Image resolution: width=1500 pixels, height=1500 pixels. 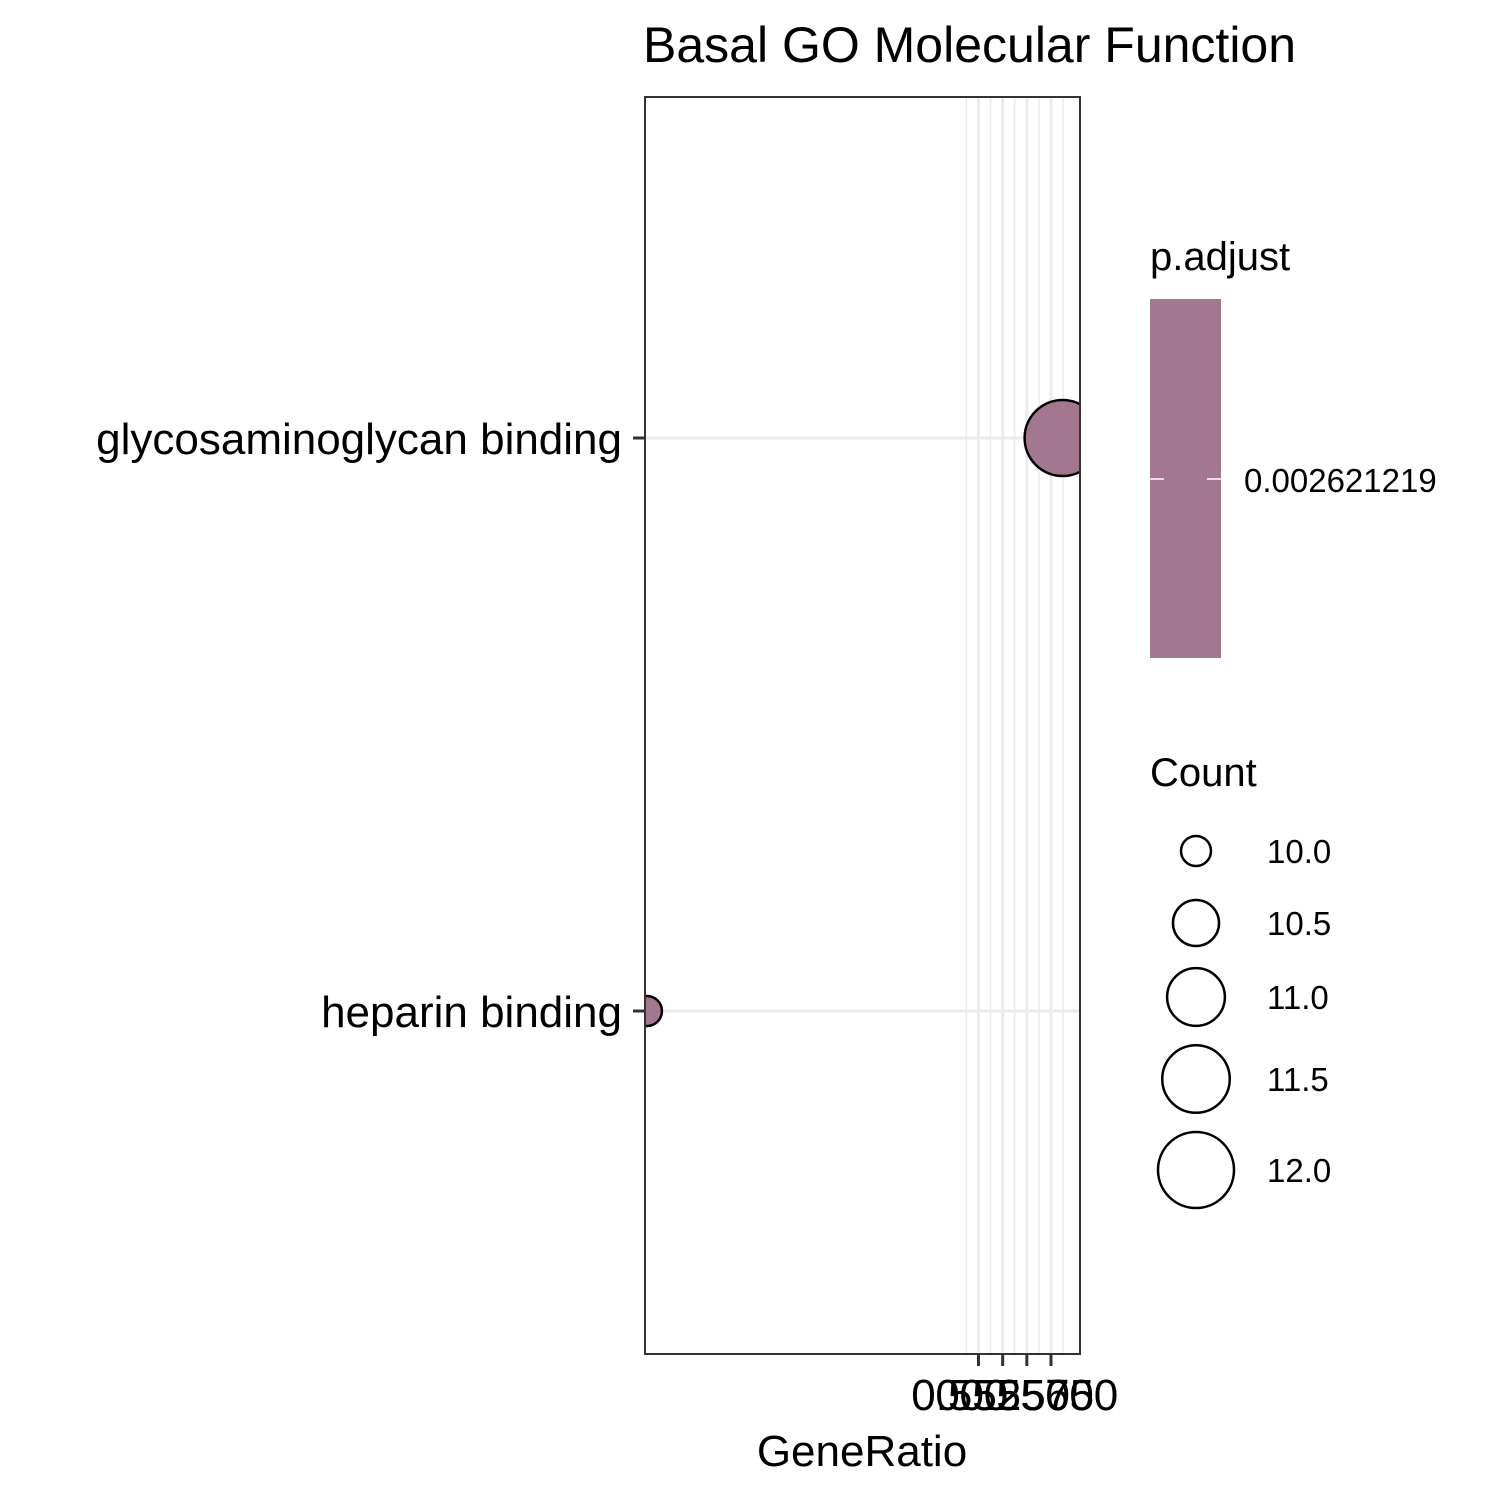 I want to click on size-legend-label: 11.5, so click(x=1298, y=1079).